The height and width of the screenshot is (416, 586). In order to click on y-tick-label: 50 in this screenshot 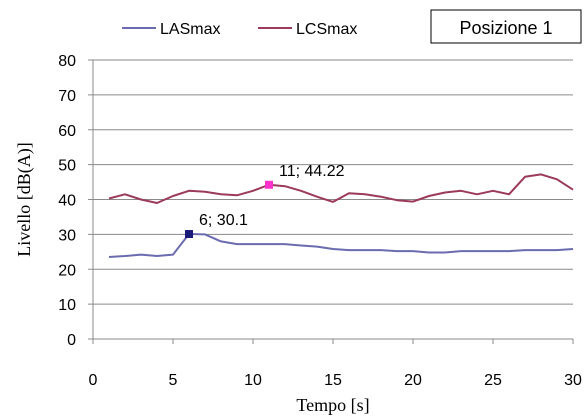, I will do `click(67, 166)`.